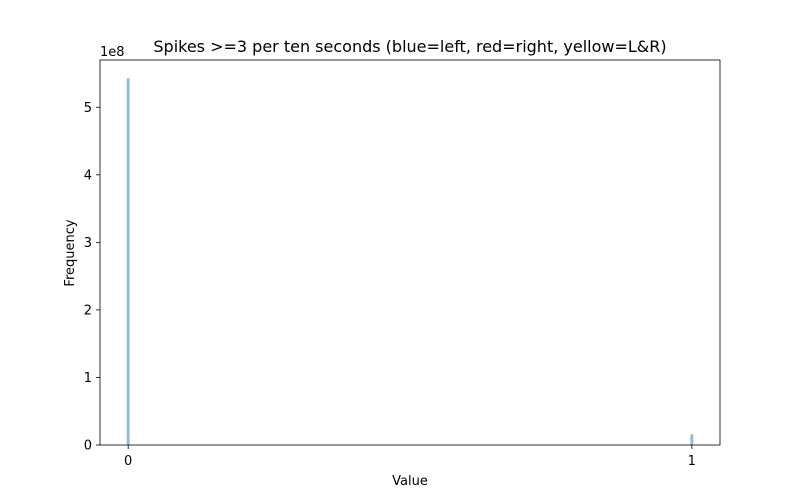  I want to click on y-tick-label: 5, so click(88, 108).